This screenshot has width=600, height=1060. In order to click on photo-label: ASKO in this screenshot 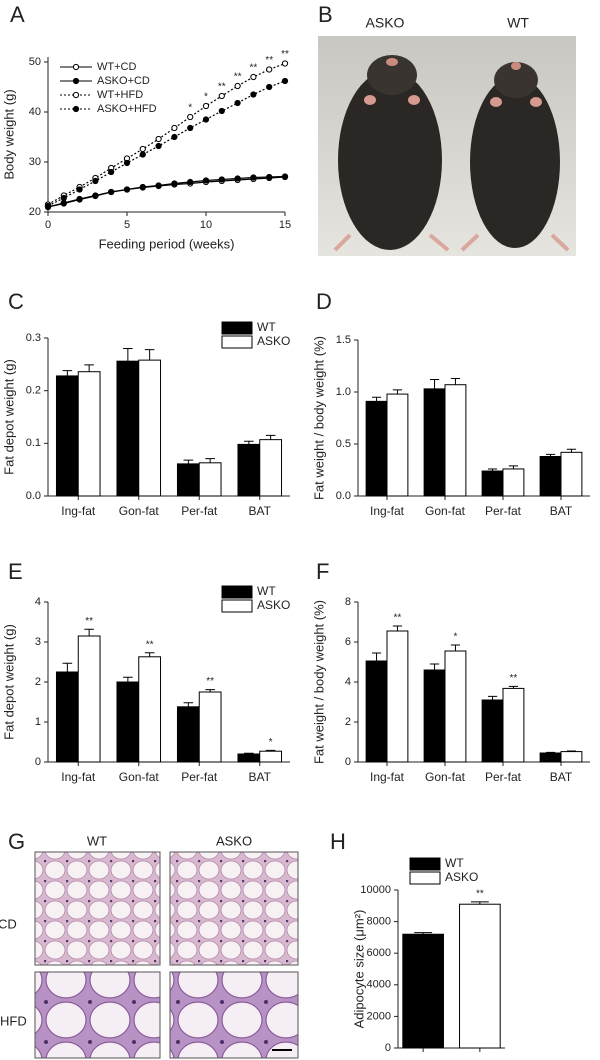, I will do `click(385, 23)`.